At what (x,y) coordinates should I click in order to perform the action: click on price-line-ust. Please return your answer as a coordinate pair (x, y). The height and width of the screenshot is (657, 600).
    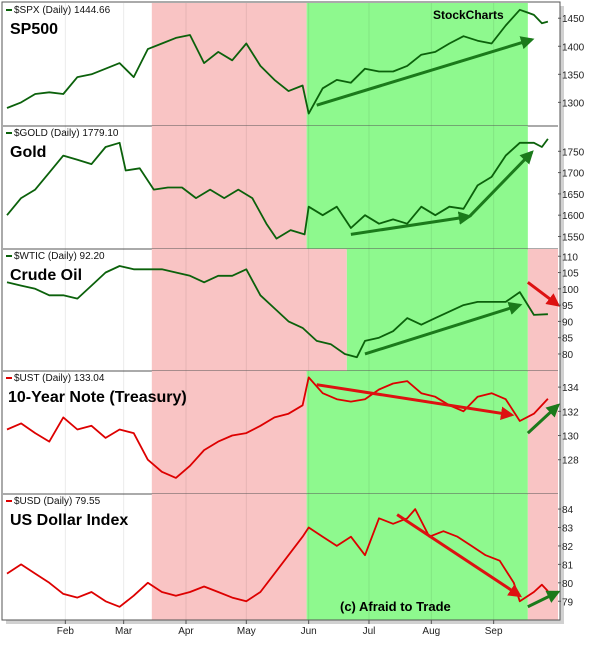
    Looking at the image, I should click on (277, 427).